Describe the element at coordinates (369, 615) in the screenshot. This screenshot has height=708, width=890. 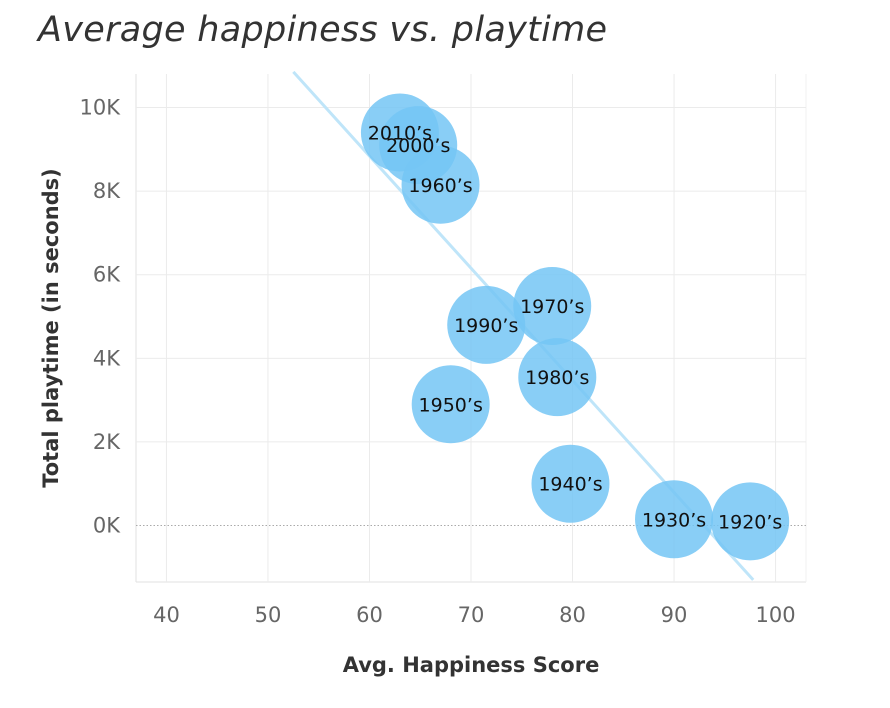
I see `x-tick-label: 60` at that location.